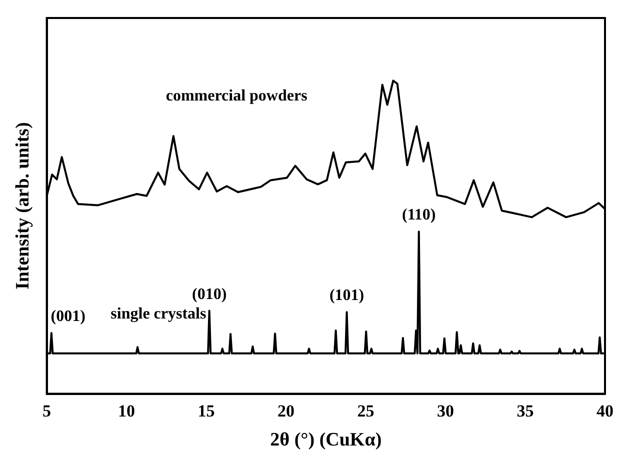 The image size is (627, 464). What do you see at coordinates (23, 206) in the screenshot?
I see `y-axis-title: Intensity (arb. units)` at bounding box center [23, 206].